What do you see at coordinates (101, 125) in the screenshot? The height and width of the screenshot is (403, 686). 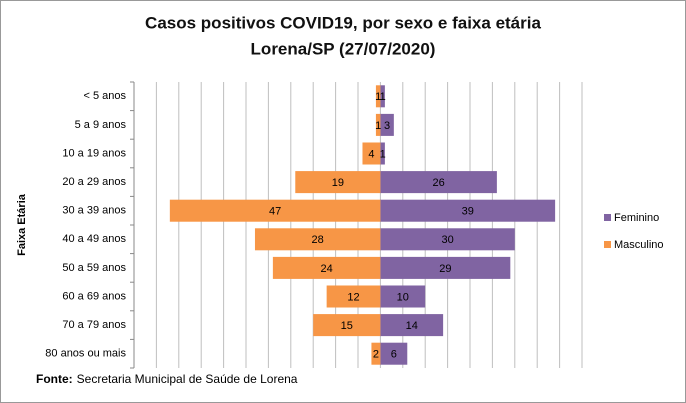 I see `y-tick-label: 5 a 9 anos` at bounding box center [101, 125].